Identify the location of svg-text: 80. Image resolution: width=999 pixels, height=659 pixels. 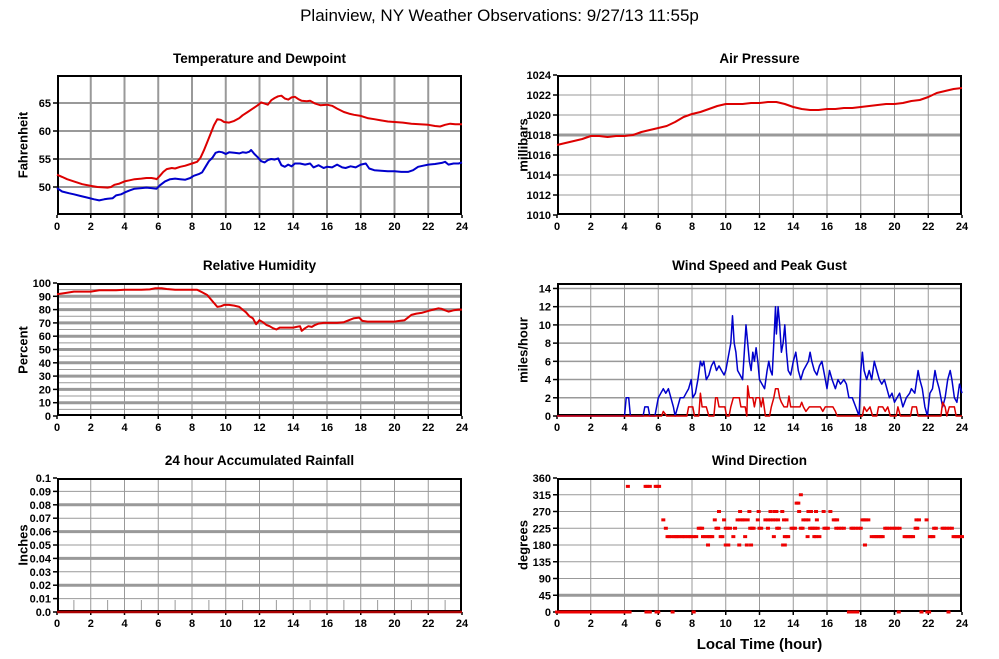
(45, 311).